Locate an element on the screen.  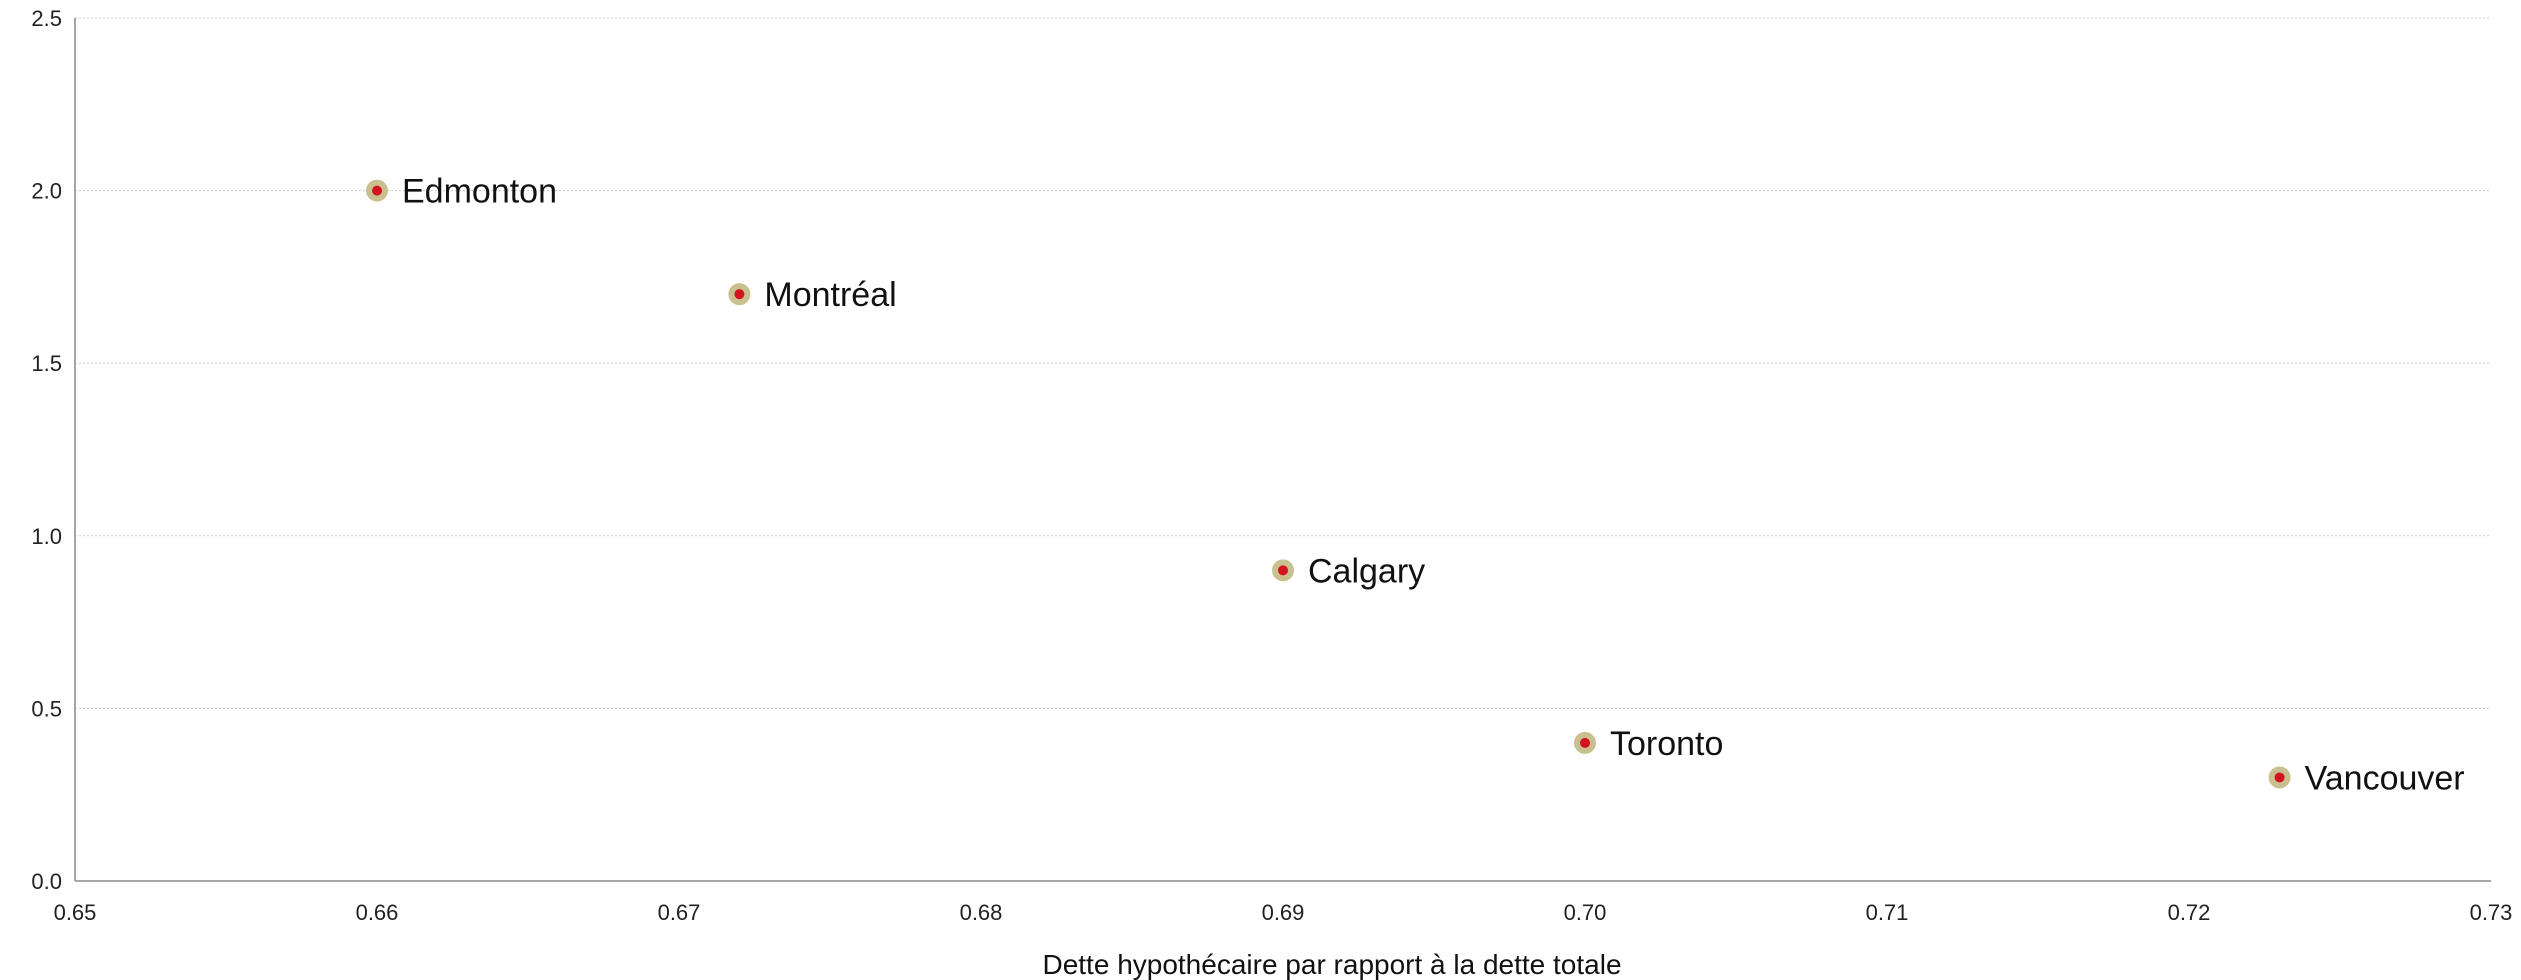
x-tick-label: 0.68 is located at coordinates (981, 912).